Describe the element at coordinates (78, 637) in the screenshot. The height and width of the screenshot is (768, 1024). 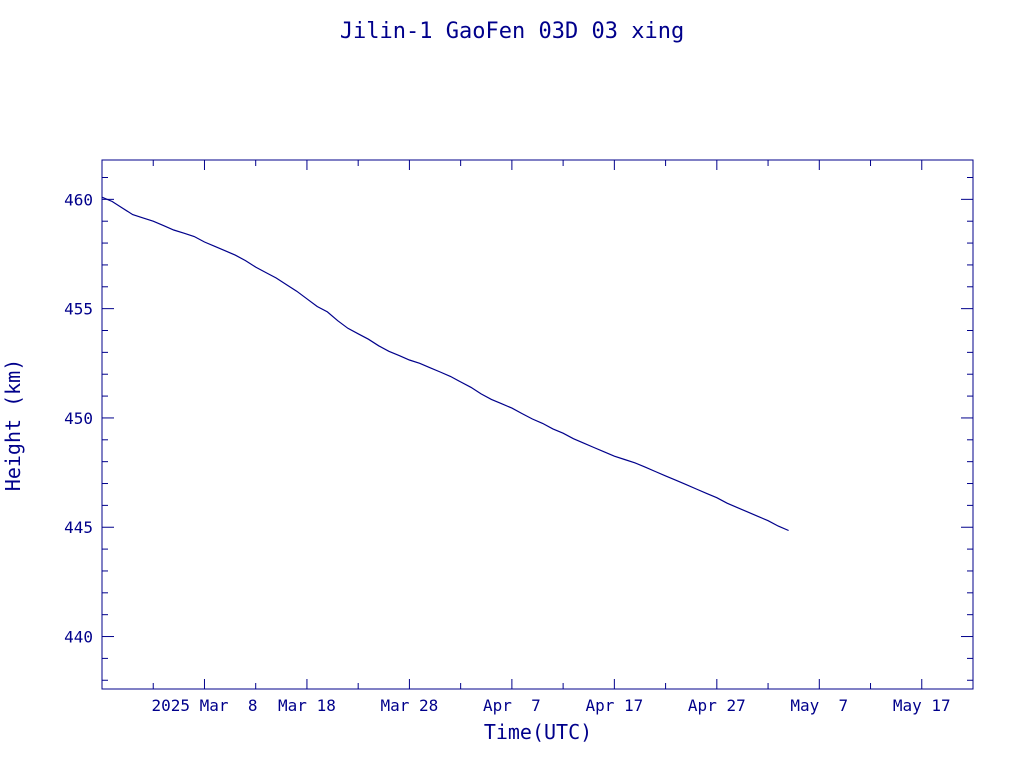
I see `y-tick-label: 440` at that location.